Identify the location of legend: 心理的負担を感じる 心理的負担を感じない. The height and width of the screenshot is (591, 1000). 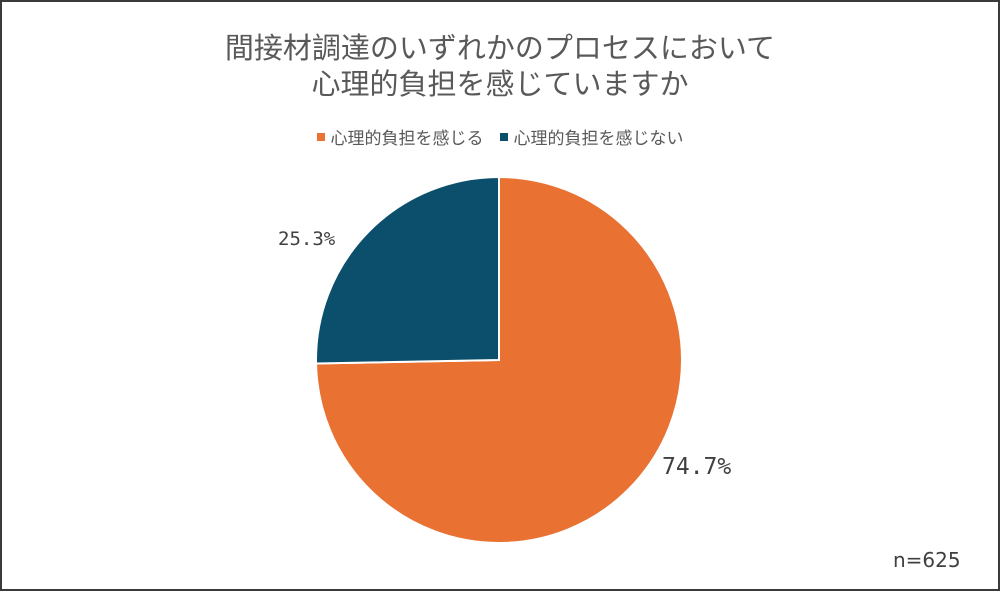
(500, 136).